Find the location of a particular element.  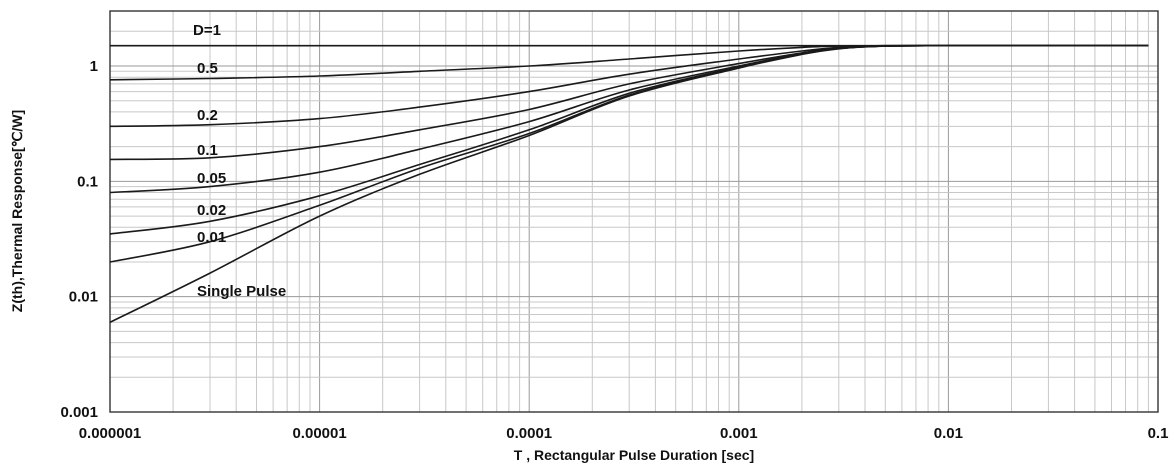

y-tick-label: 0.001 is located at coordinates (79, 412).